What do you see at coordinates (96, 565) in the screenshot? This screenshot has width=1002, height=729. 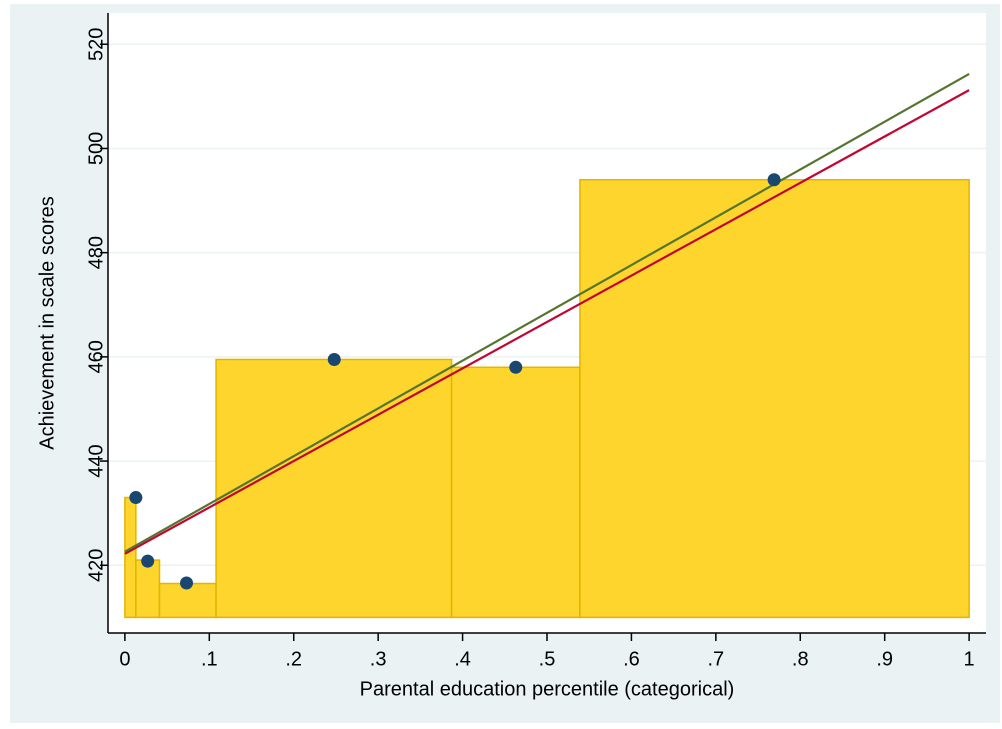 I see `y-tick-label: 420` at bounding box center [96, 565].